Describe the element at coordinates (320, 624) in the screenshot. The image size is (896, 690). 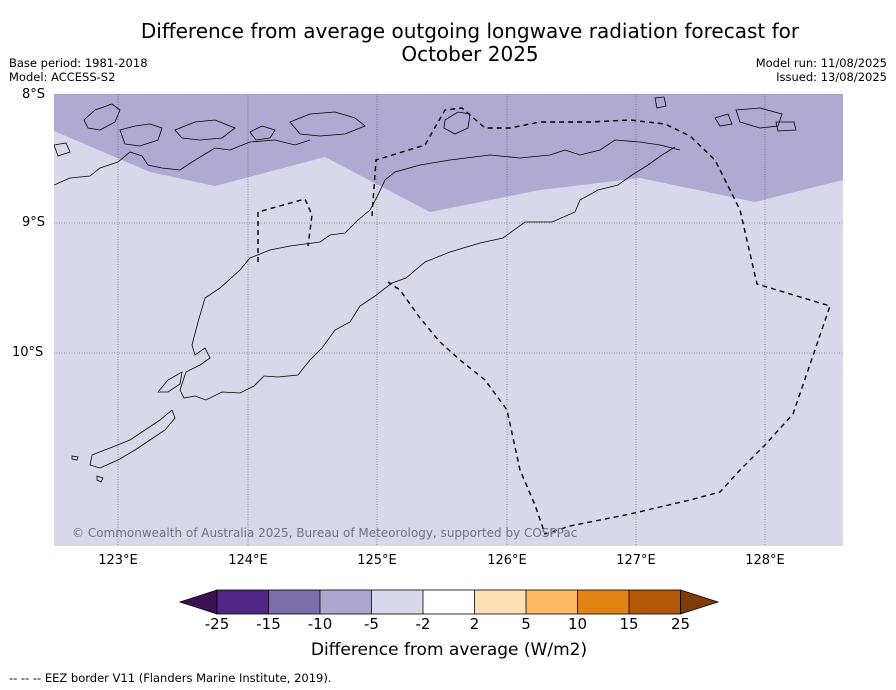
I see `colorbar-tick-label: -10` at that location.